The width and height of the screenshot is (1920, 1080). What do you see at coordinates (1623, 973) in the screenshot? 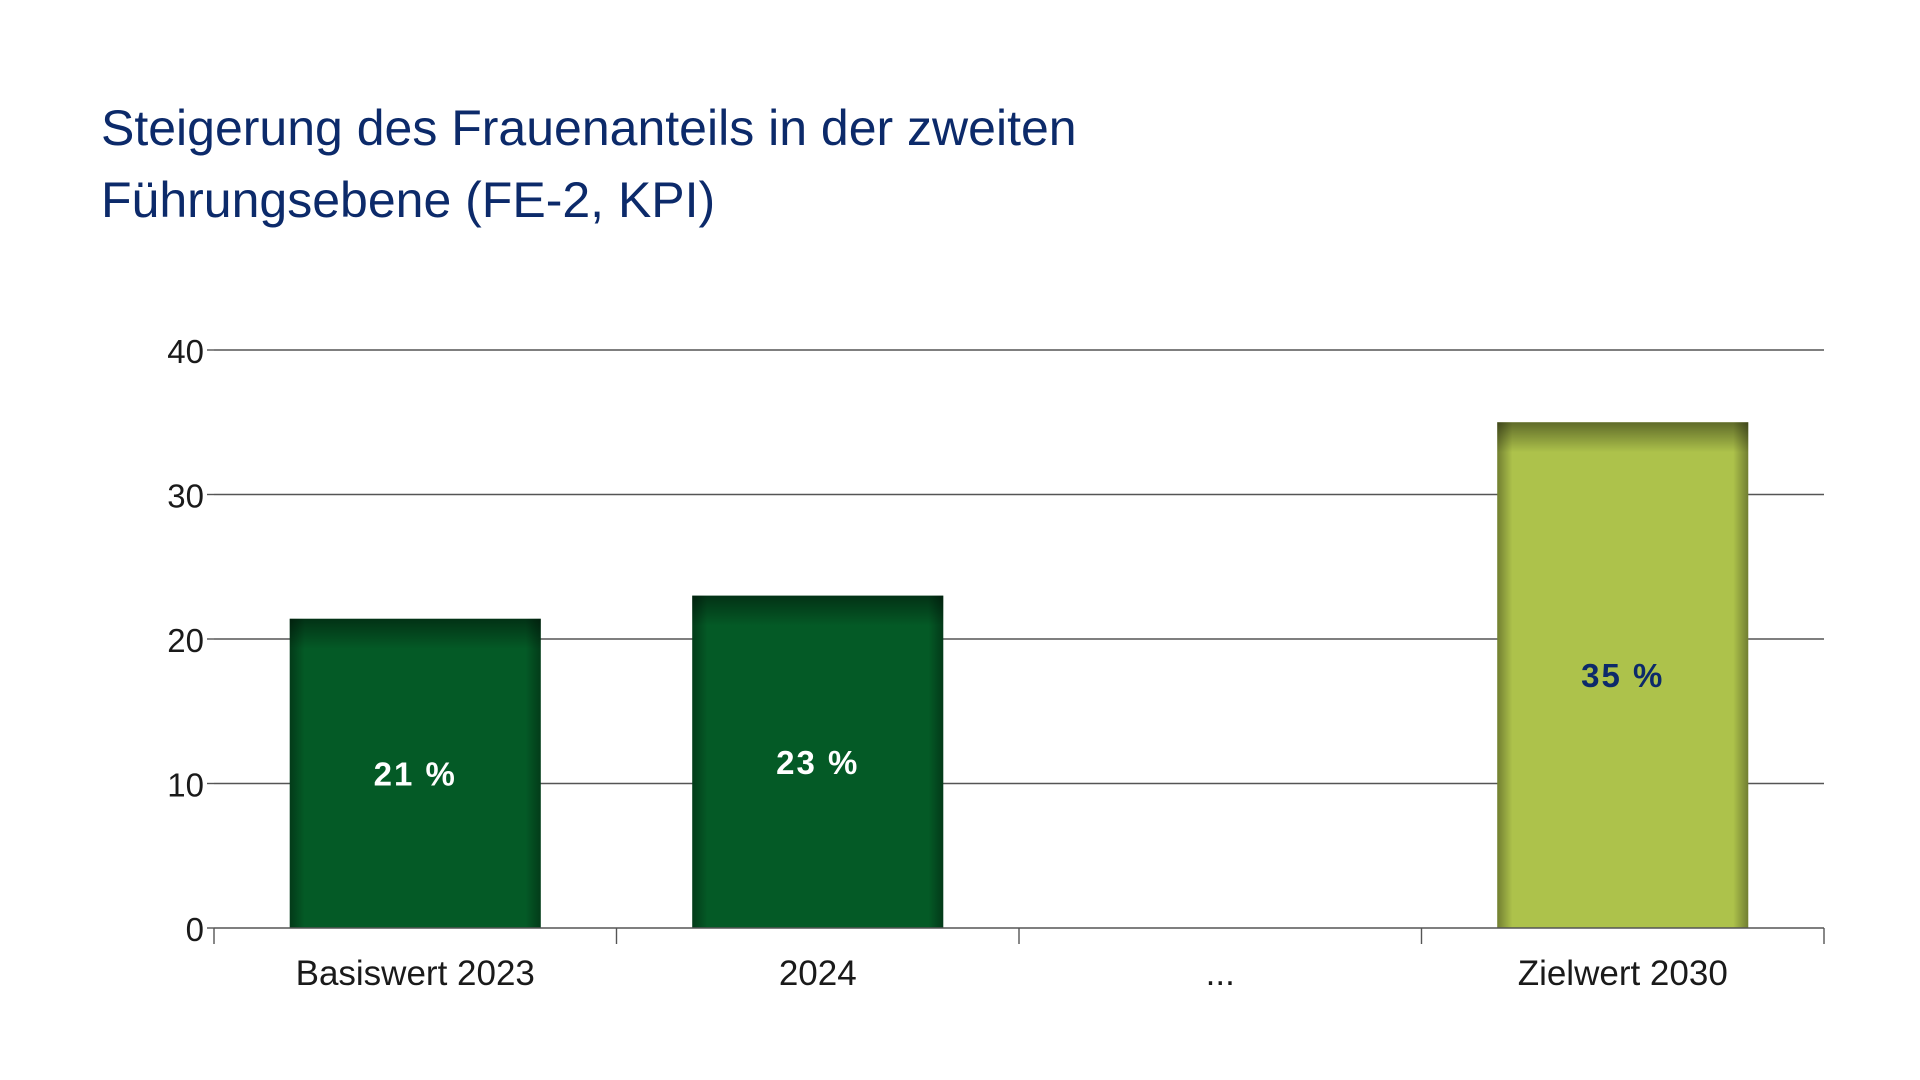
I see `x-tick-label: Zielwert 2030` at bounding box center [1623, 973].